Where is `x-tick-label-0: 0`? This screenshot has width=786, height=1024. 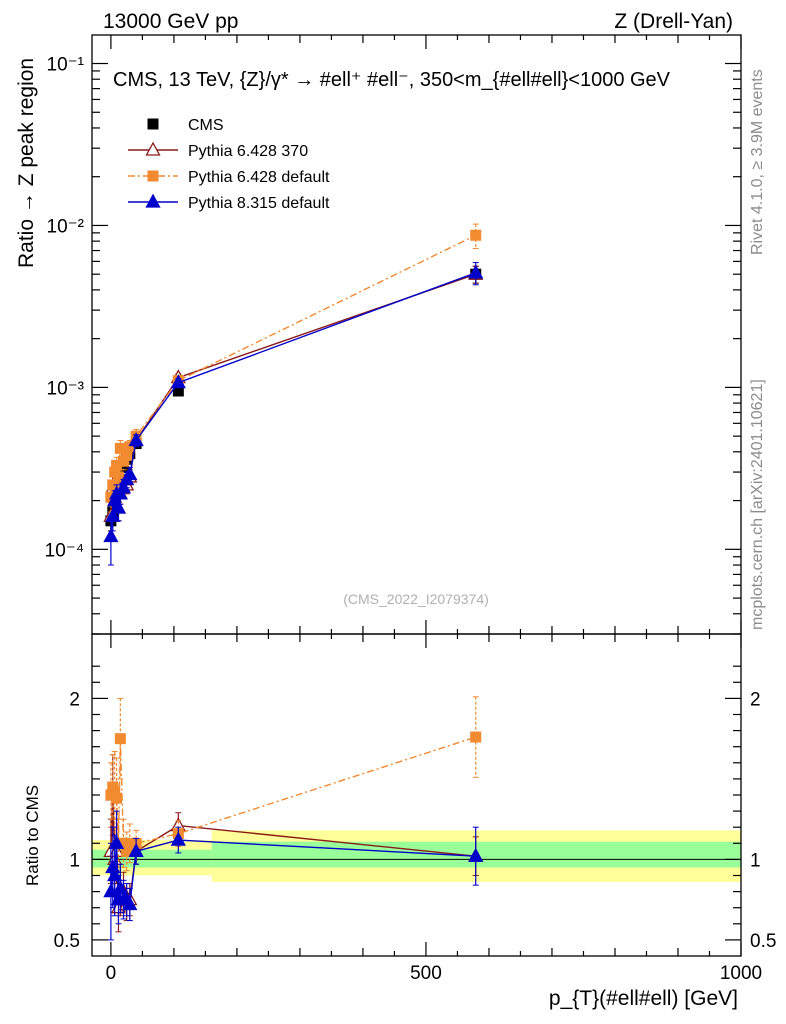
x-tick-label-0: 0 is located at coordinates (111, 973).